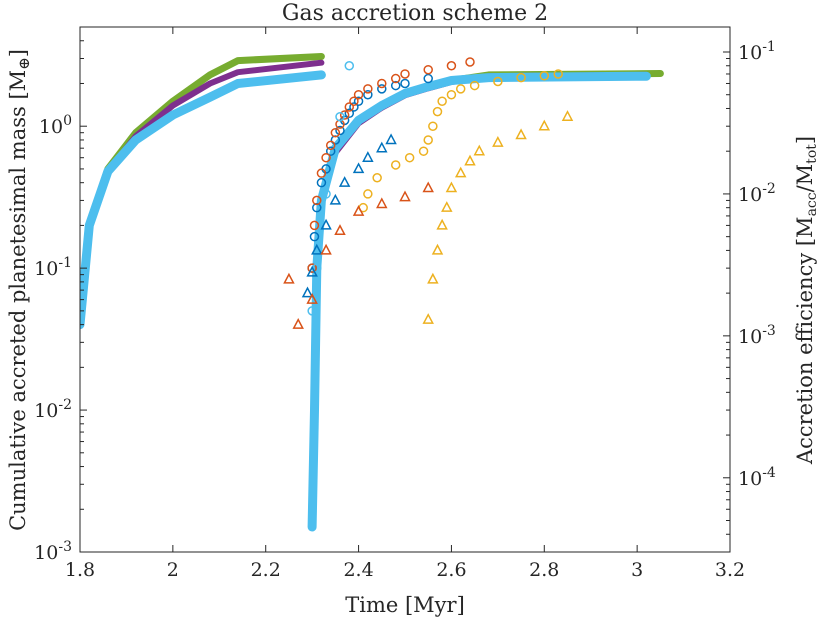 The image size is (830, 623). What do you see at coordinates (18, 300) in the screenshot?
I see `y-left-label-text: Cumulative accreted planetesimal mass [M` at bounding box center [18, 300].